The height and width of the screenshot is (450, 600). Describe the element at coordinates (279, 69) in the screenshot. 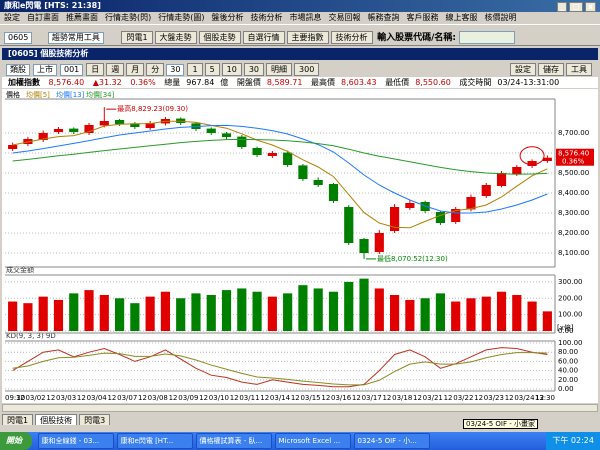

I see `minute-button: 明細` at that location.